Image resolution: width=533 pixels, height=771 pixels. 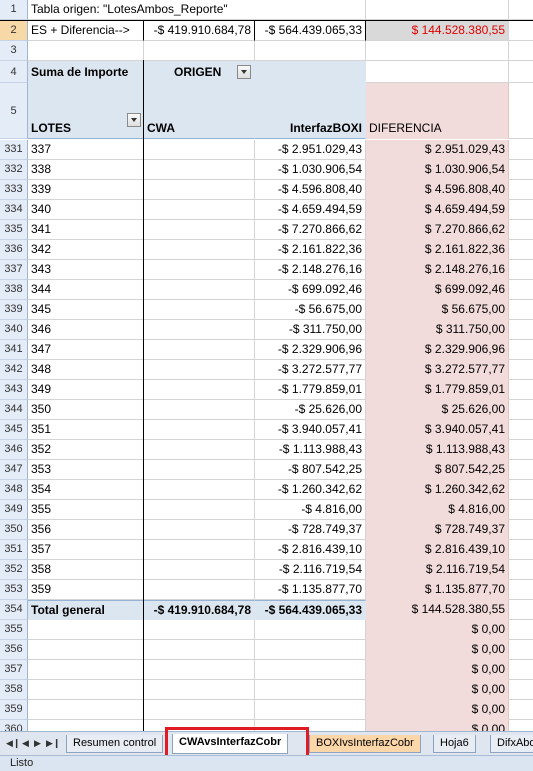 What do you see at coordinates (86, 290) in the screenshot?
I see `lote-cell: 344` at bounding box center [86, 290].